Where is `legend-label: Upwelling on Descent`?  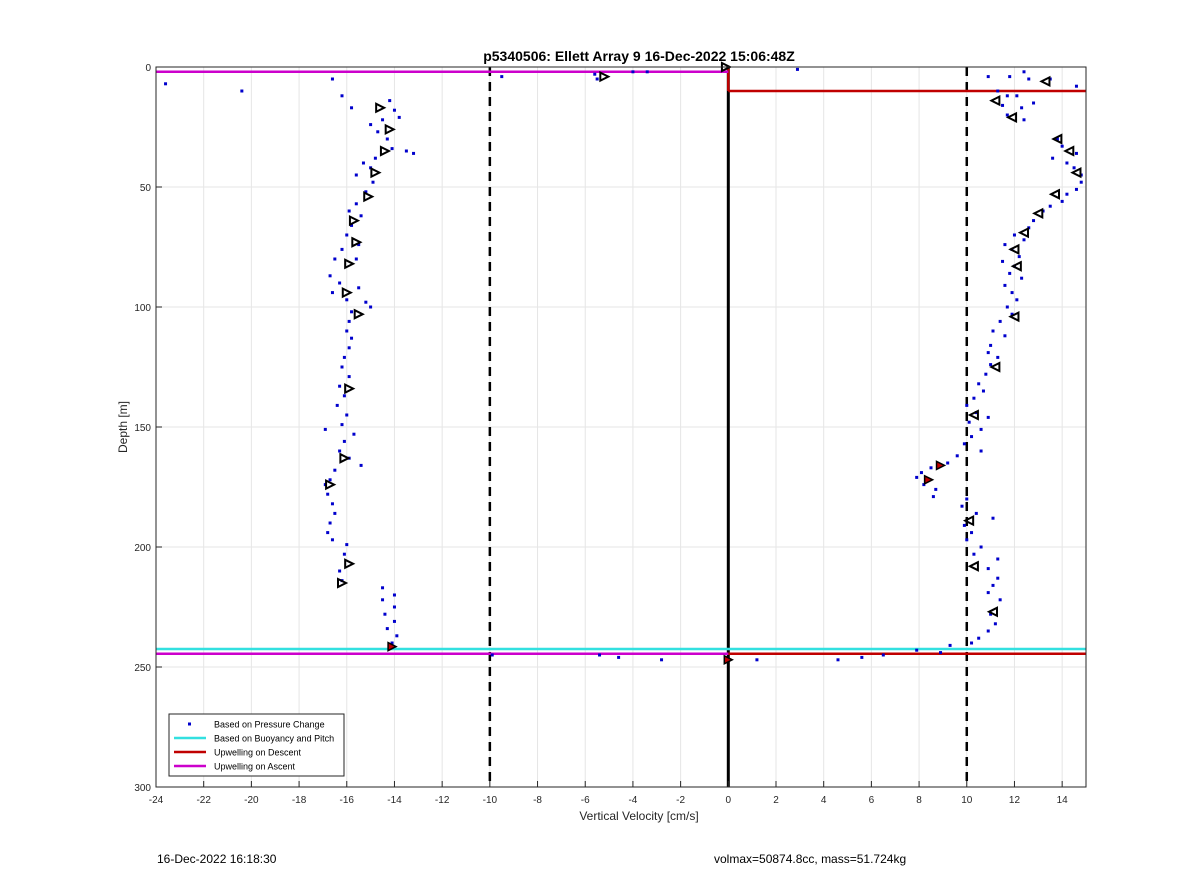
legend-label: Upwelling on Descent is located at coordinates (258, 753).